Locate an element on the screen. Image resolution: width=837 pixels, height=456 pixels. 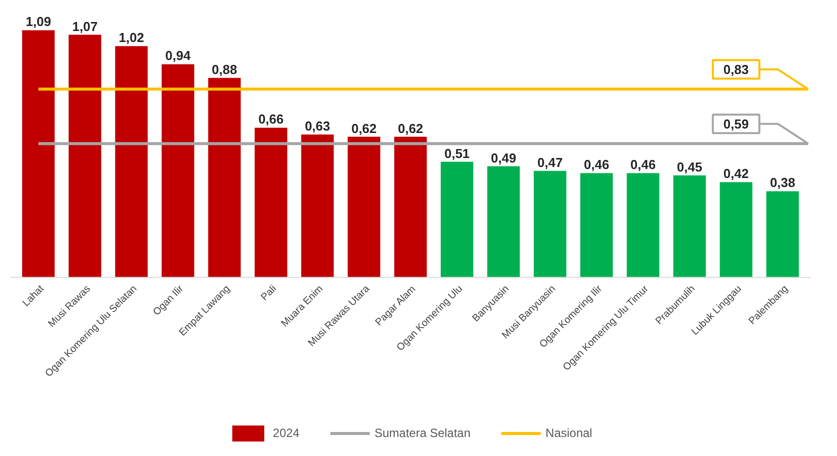
data-label: 0,66 is located at coordinates (271, 119).